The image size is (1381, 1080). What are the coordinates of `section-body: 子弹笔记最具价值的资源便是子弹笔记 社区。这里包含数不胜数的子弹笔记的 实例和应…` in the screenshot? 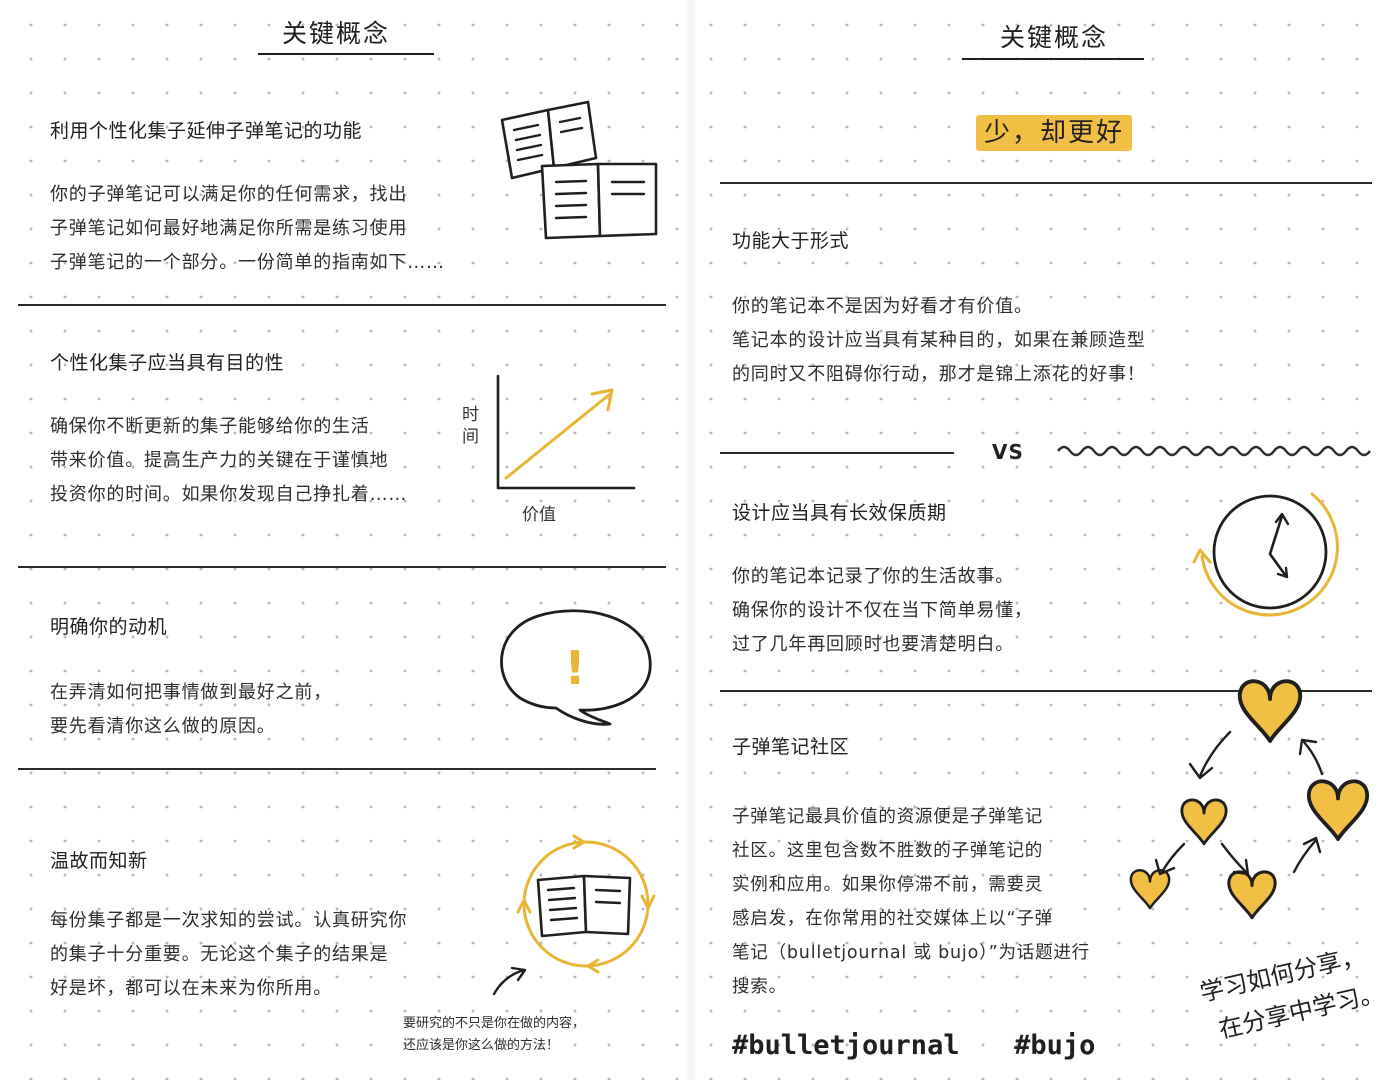 It's located at (911, 902).